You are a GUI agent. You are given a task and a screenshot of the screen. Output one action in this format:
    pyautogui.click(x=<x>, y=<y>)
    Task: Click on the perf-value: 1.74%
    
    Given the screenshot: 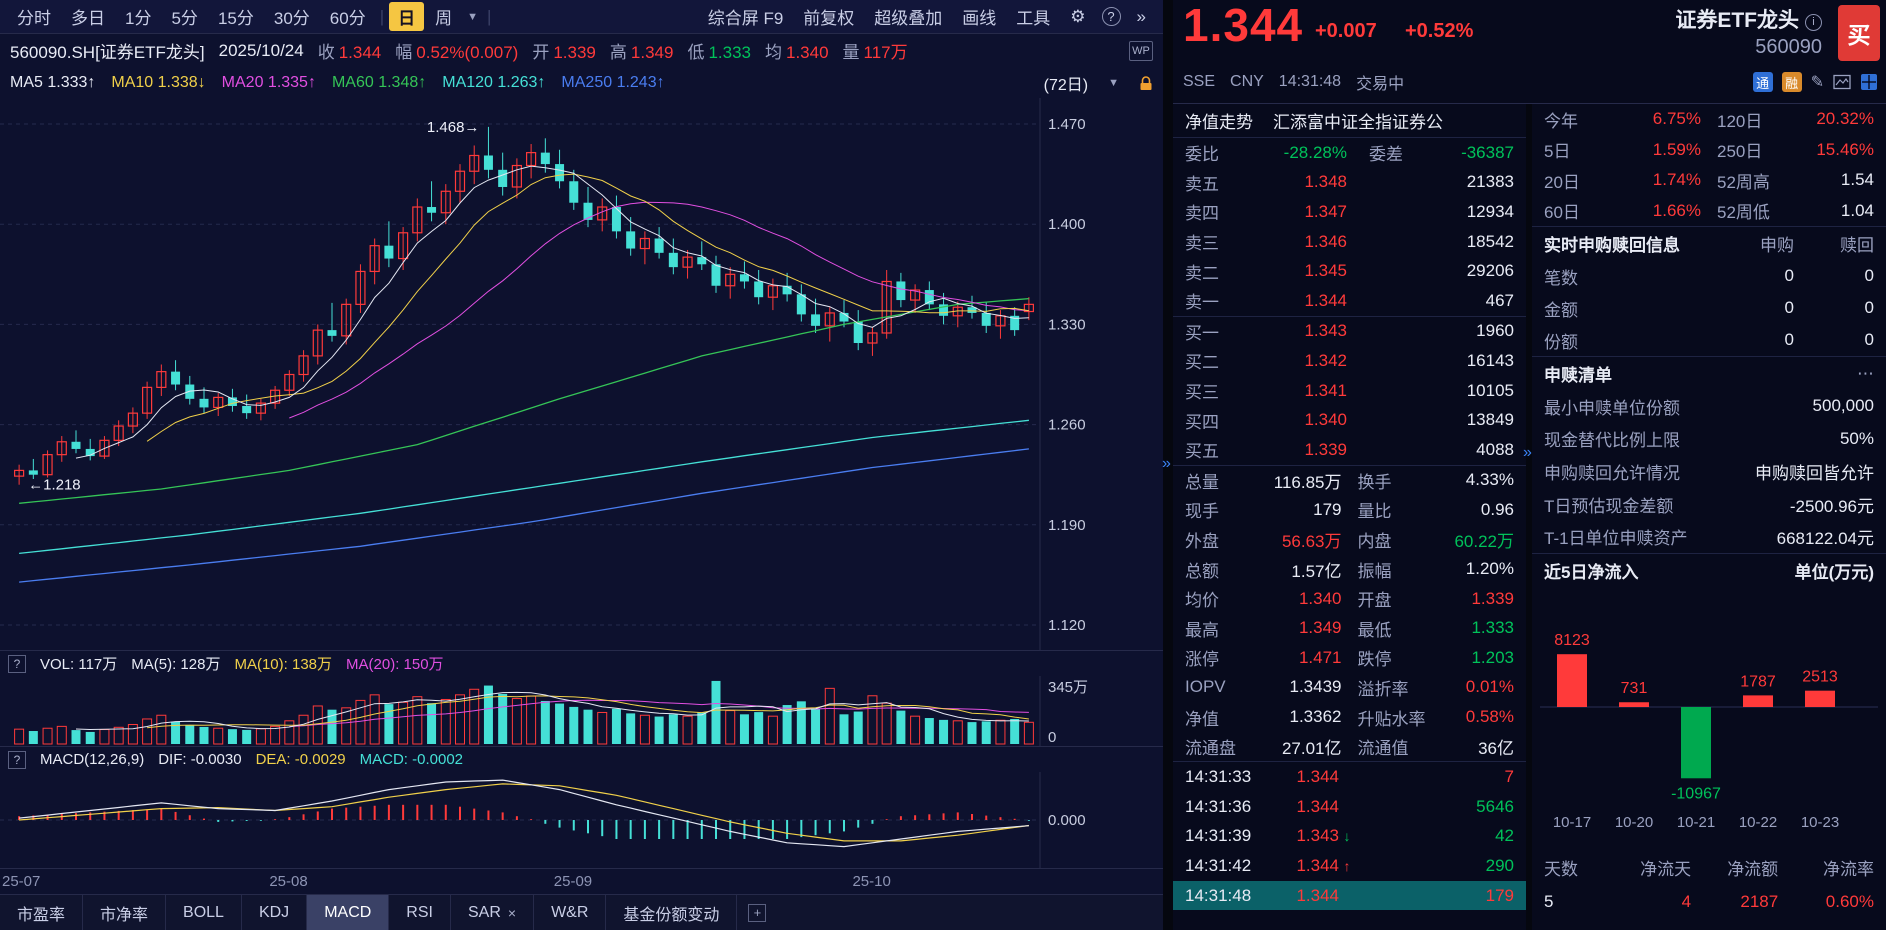 What is the action you would take?
    pyautogui.click(x=1676, y=180)
    